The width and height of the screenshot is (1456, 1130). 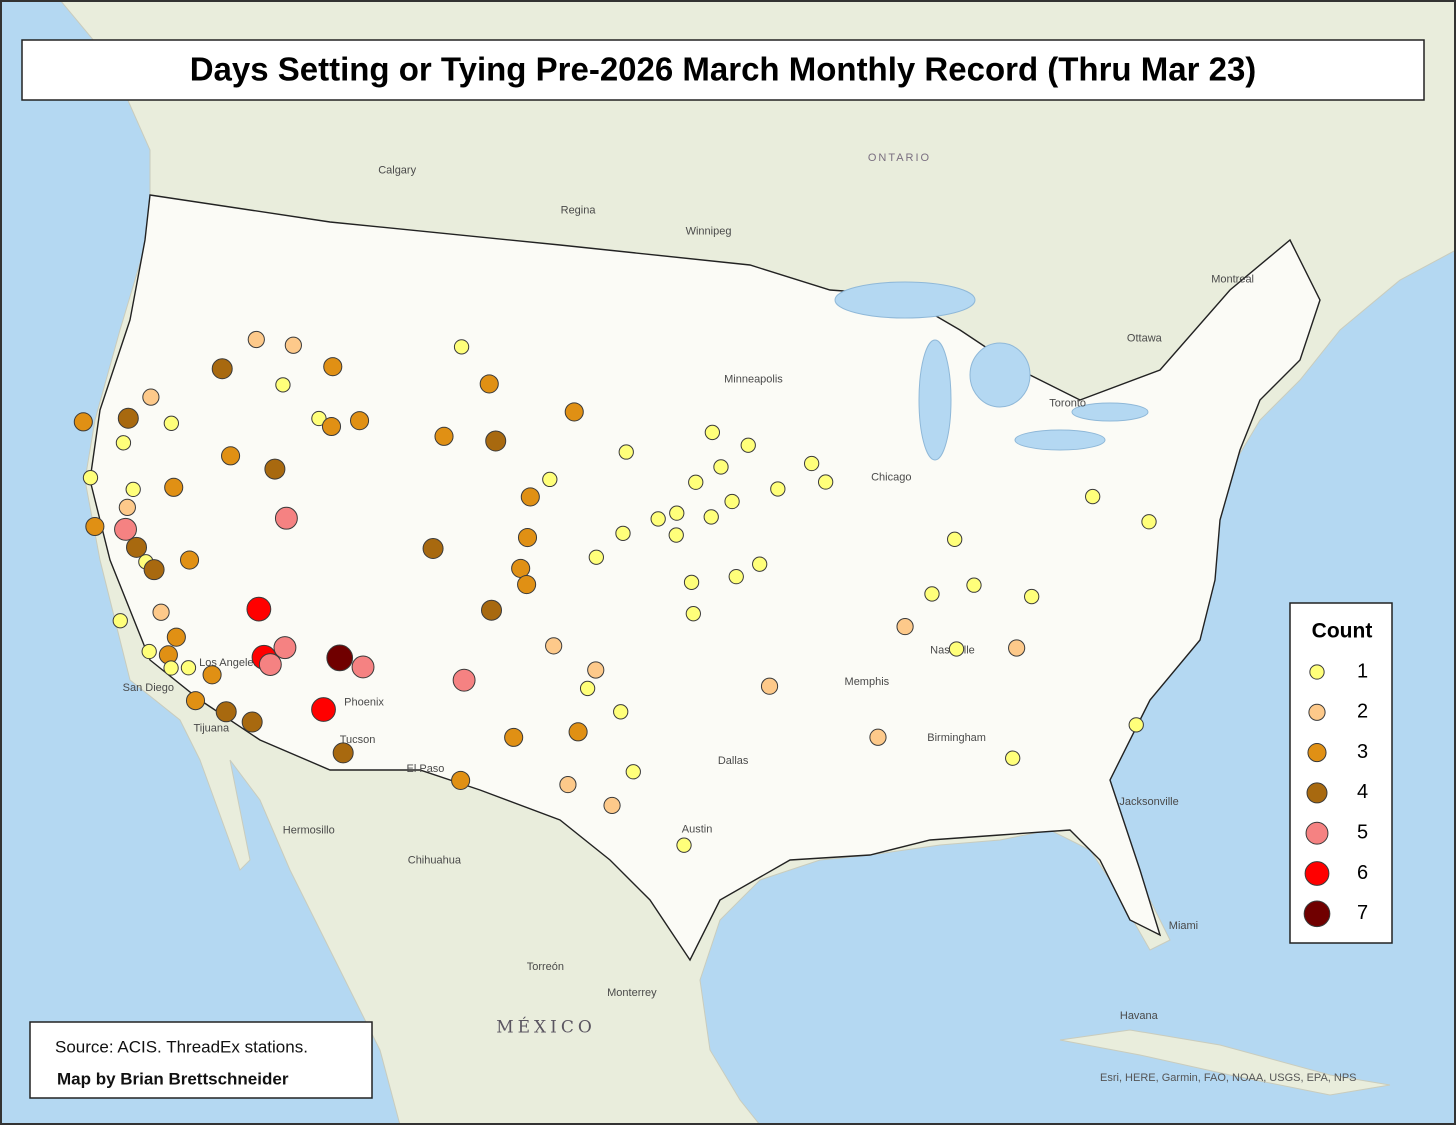 What do you see at coordinates (733, 761) in the screenshot?
I see `place-label: Dallas` at bounding box center [733, 761].